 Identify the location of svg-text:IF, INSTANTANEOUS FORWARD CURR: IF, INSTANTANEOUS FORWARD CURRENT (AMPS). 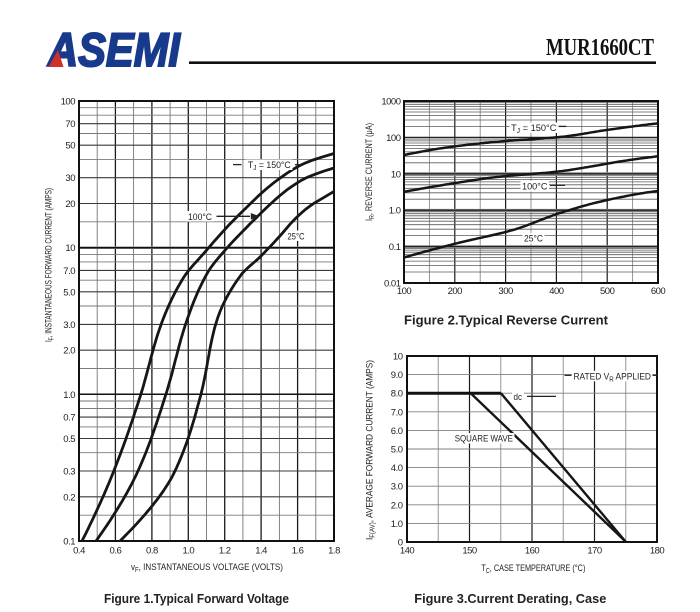
(50, 265).